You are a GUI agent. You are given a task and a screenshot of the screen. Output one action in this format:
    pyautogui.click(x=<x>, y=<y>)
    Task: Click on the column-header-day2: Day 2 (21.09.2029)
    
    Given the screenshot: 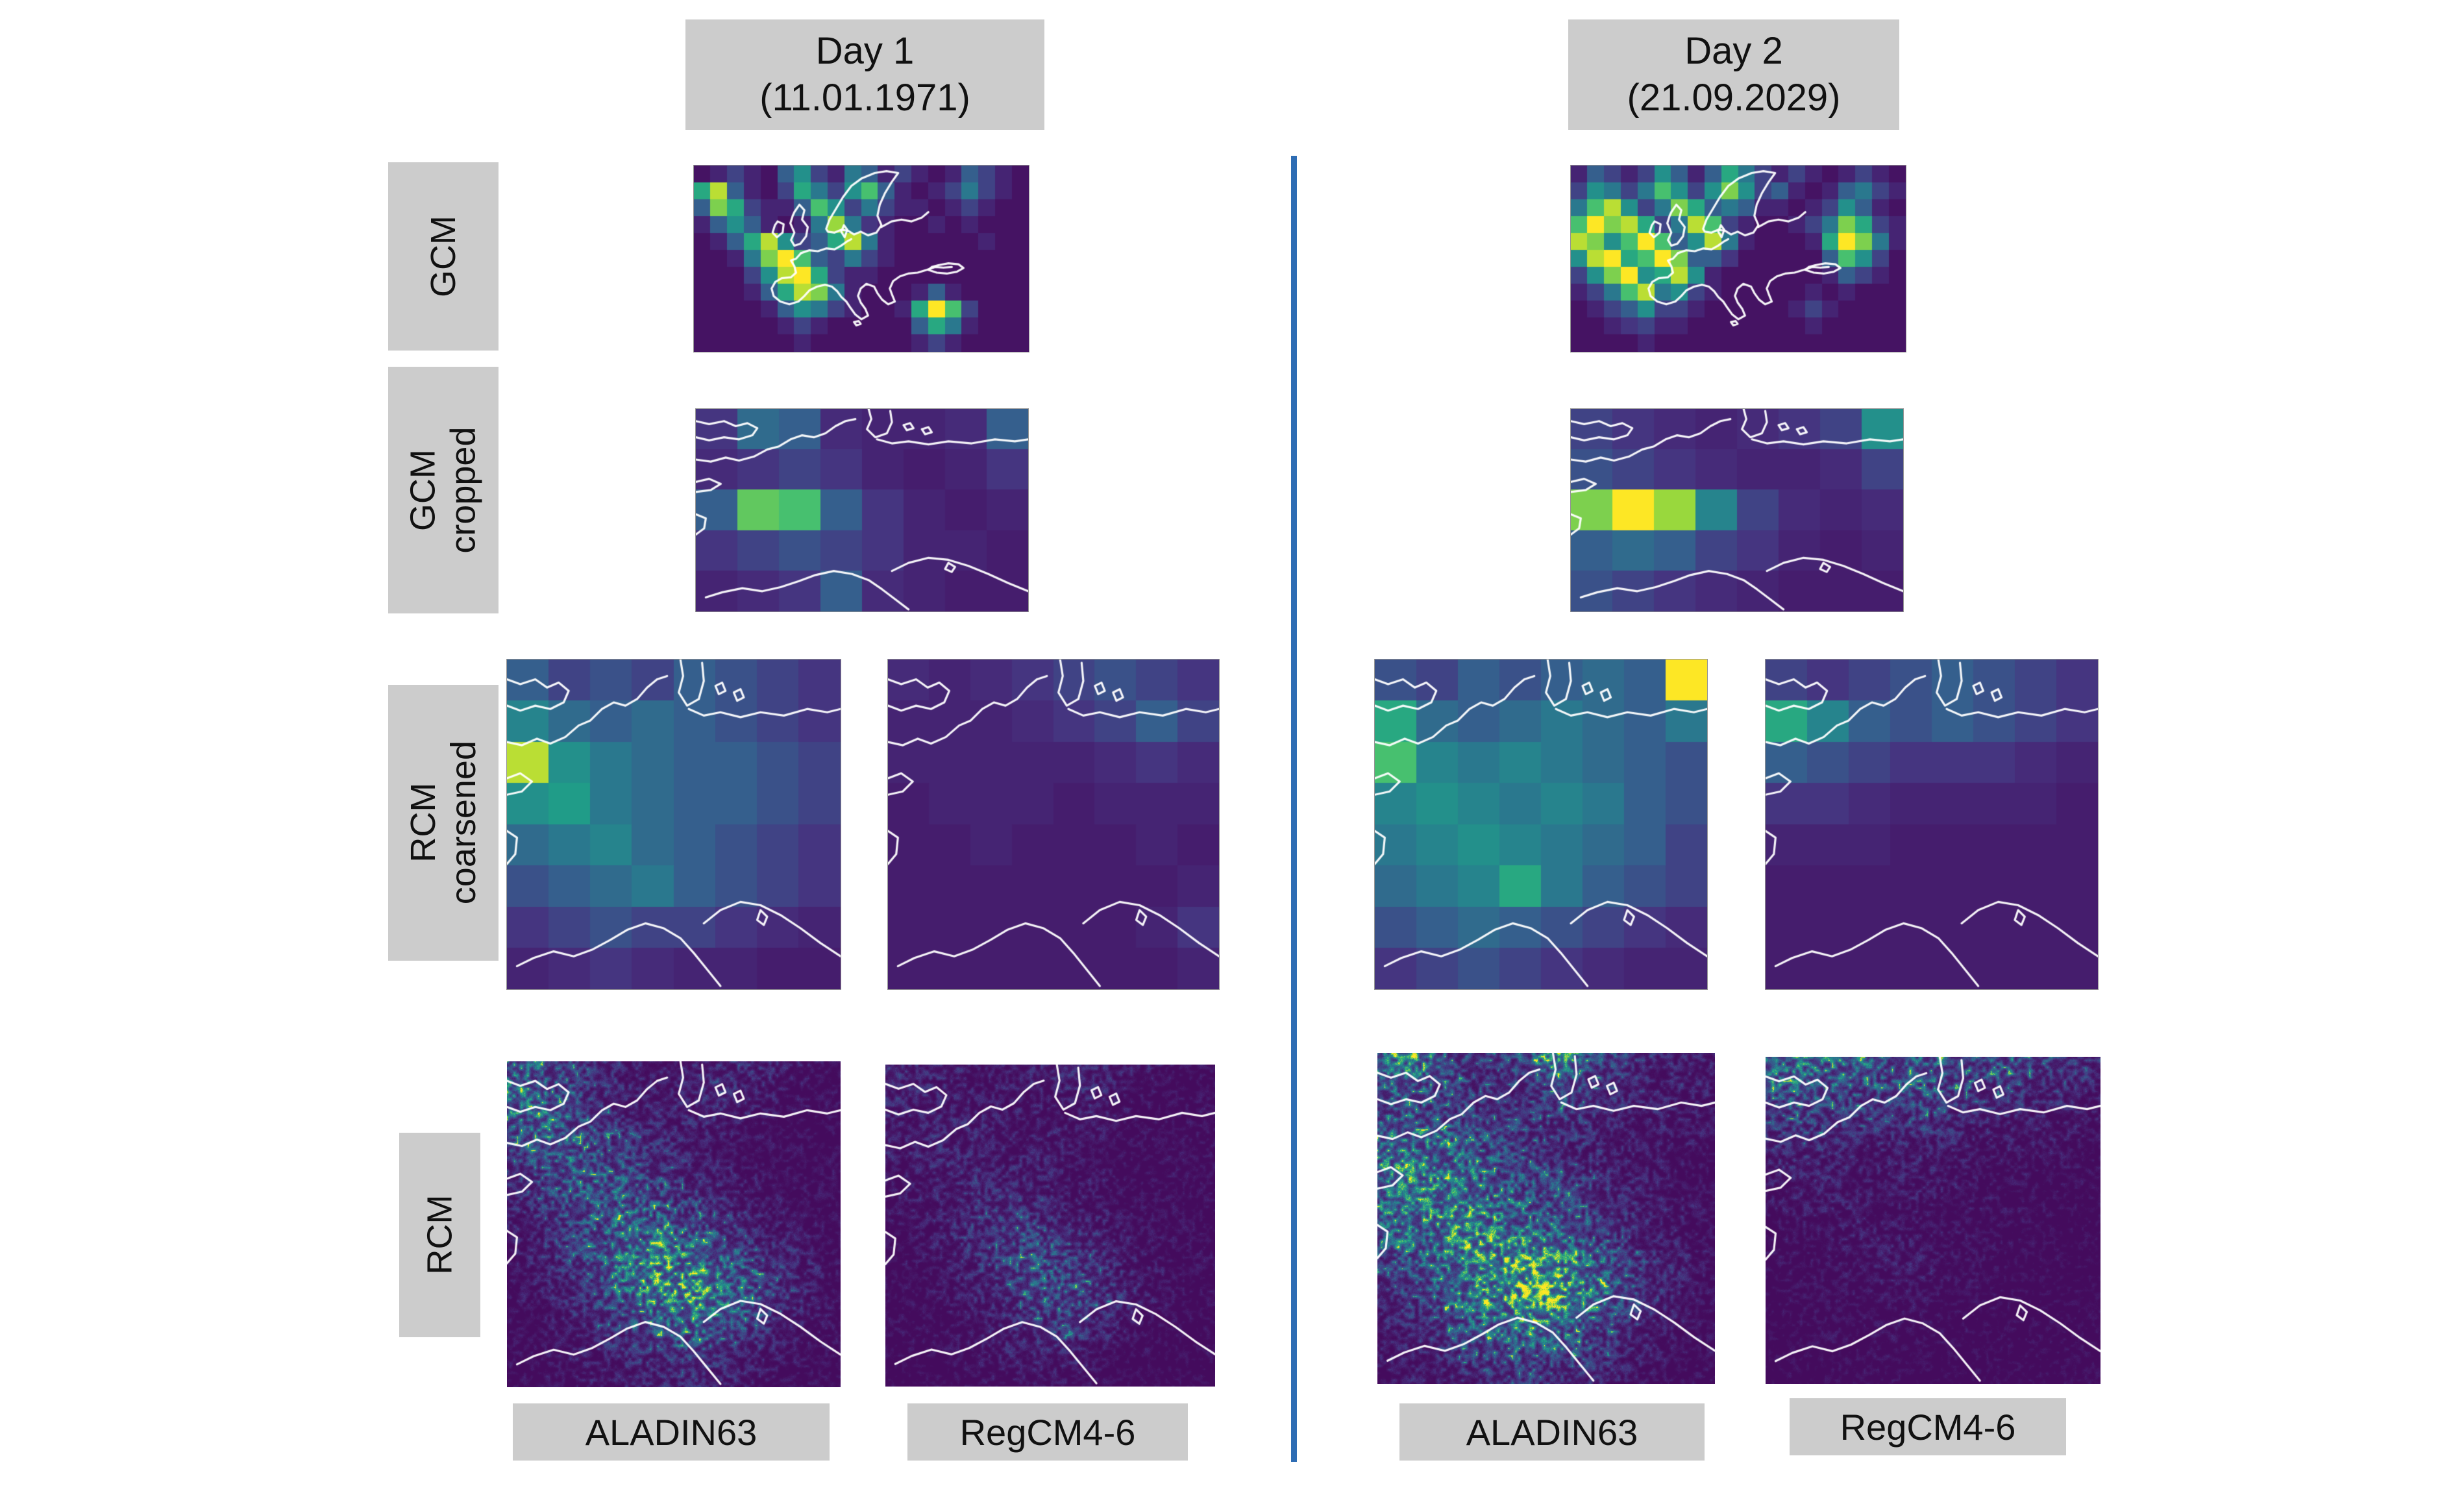 What is the action you would take?
    pyautogui.click(x=1733, y=74)
    